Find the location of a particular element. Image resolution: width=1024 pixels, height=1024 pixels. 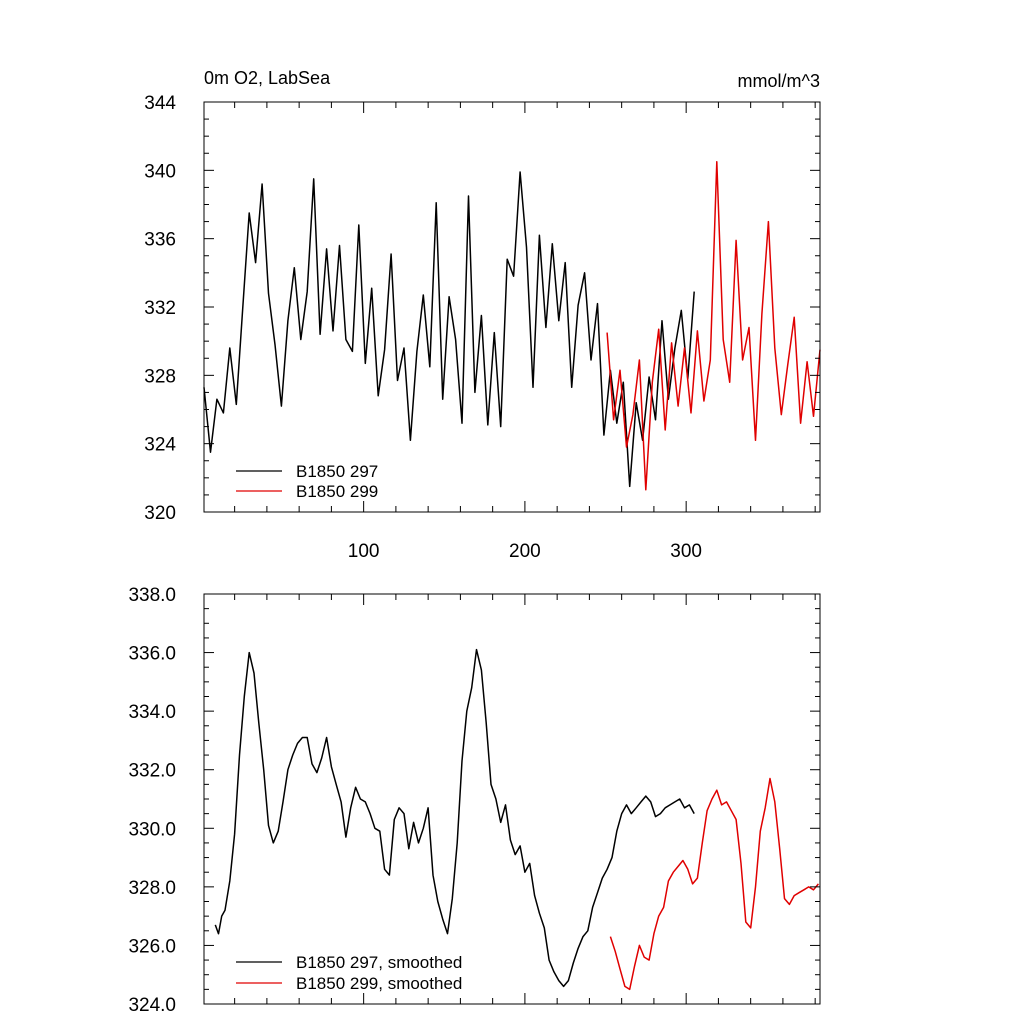

y-tick-label: 344 is located at coordinates (160, 103).